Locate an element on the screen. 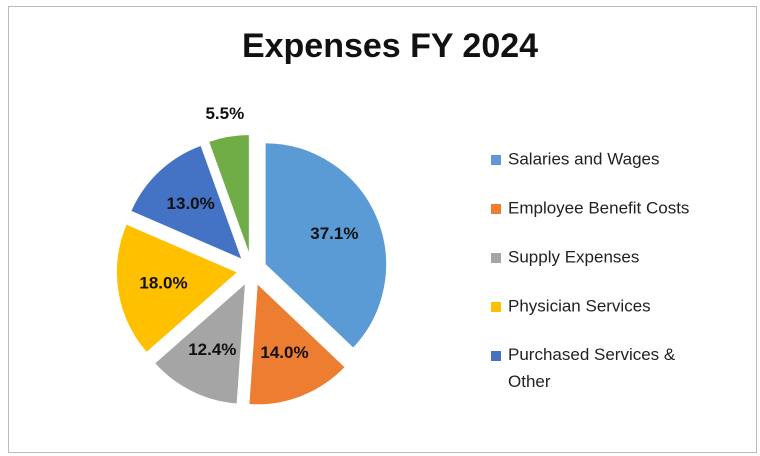 The width and height of the screenshot is (760, 456). data-label: 14.0% is located at coordinates (284, 352).